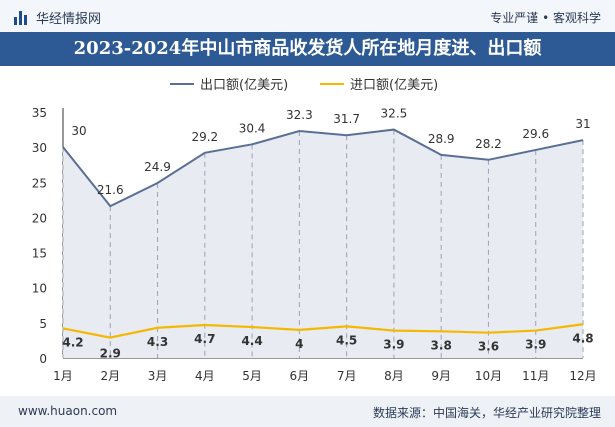  I want to click on website-link: www.huaon.com, so click(68, 411).